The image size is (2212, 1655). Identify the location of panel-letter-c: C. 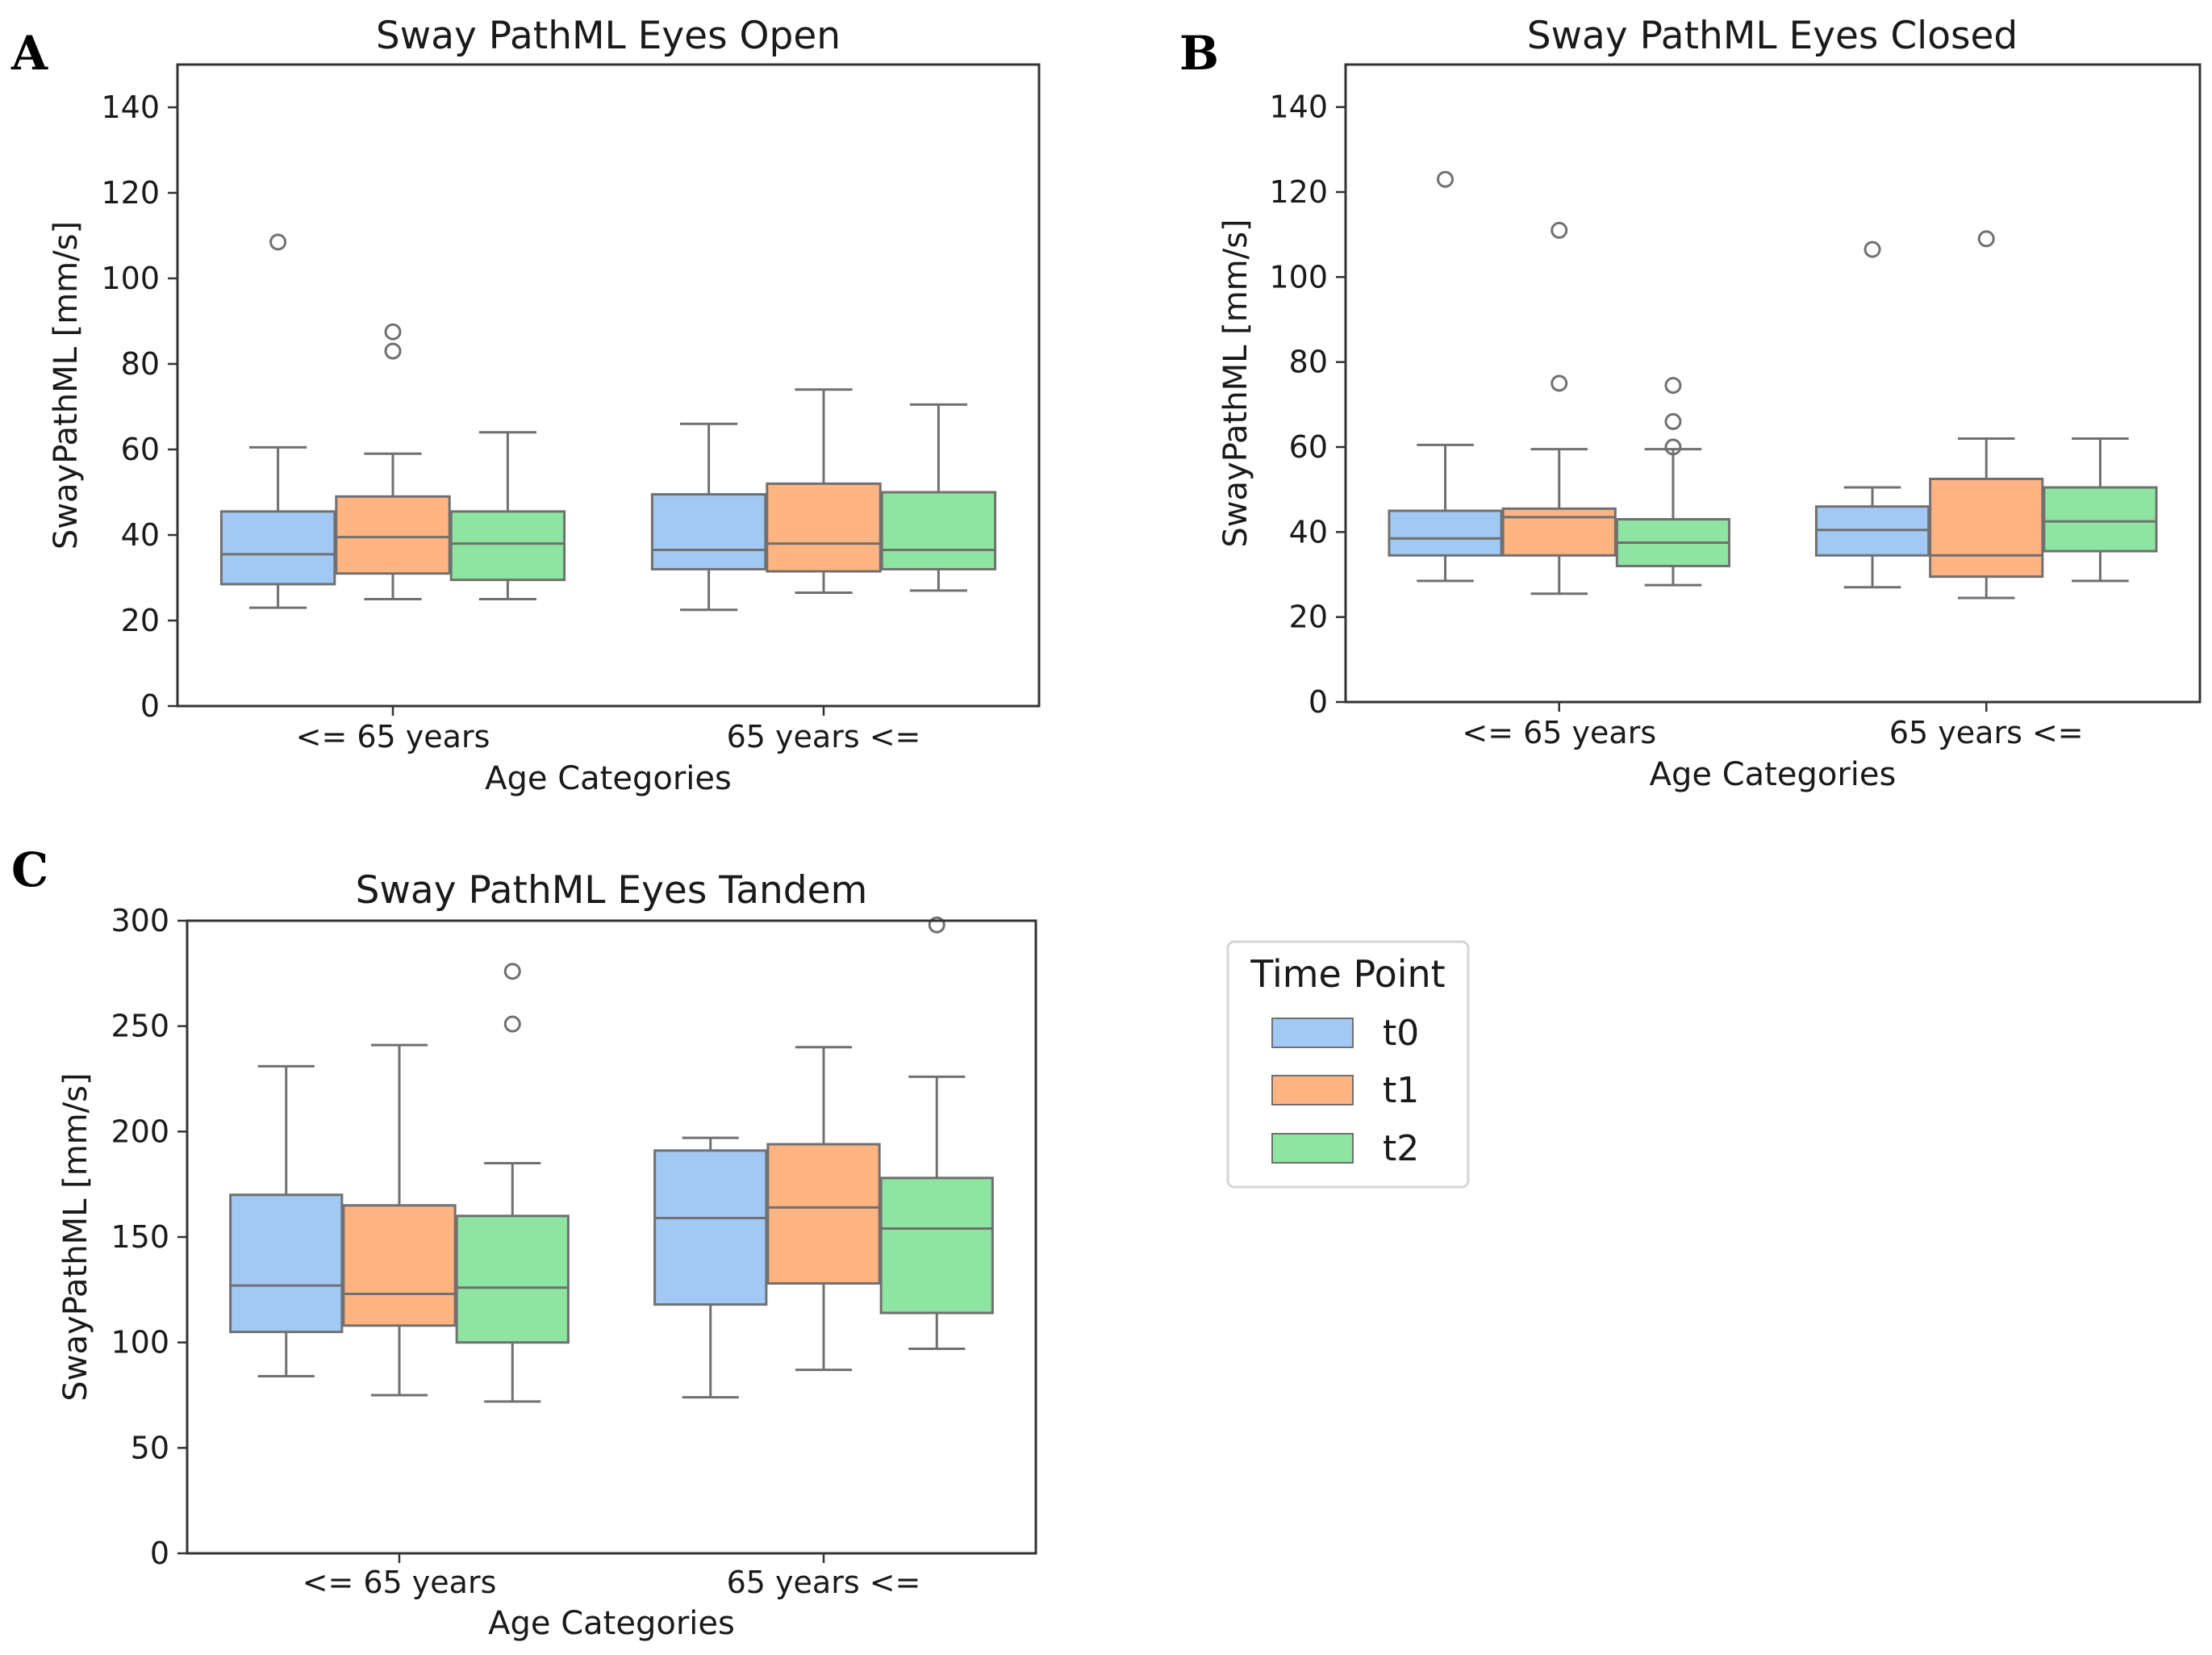
(29, 869).